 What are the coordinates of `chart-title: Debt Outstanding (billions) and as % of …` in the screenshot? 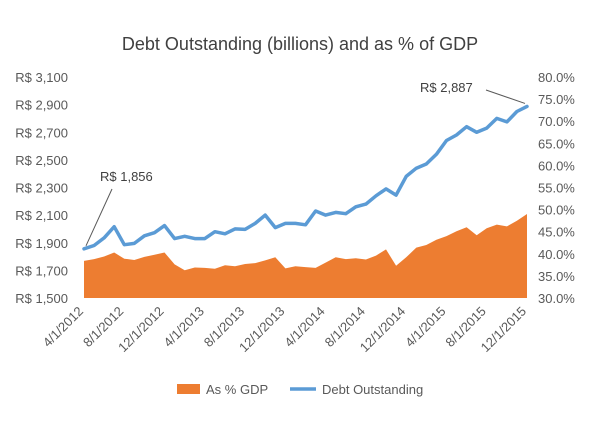 It's located at (300, 44).